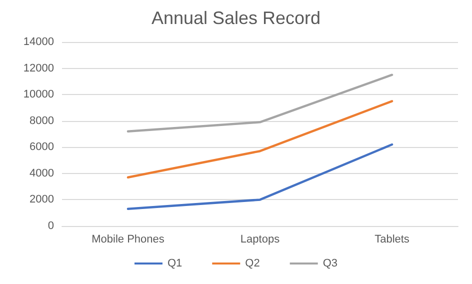 The image size is (472, 284). I want to click on legend-label: Q1, so click(174, 264).